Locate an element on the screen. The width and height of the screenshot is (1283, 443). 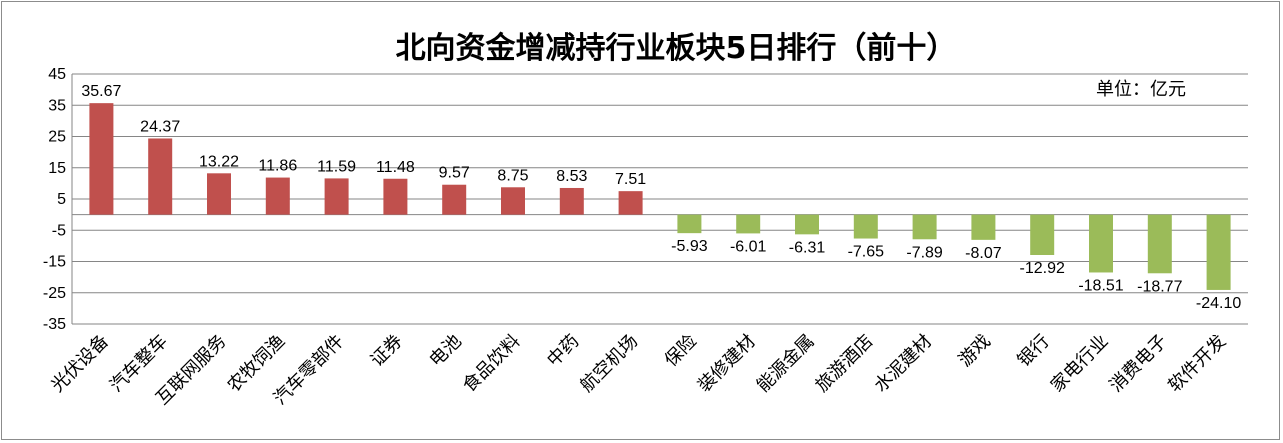
category-label: 光伏设备 is located at coordinates (80, 364).